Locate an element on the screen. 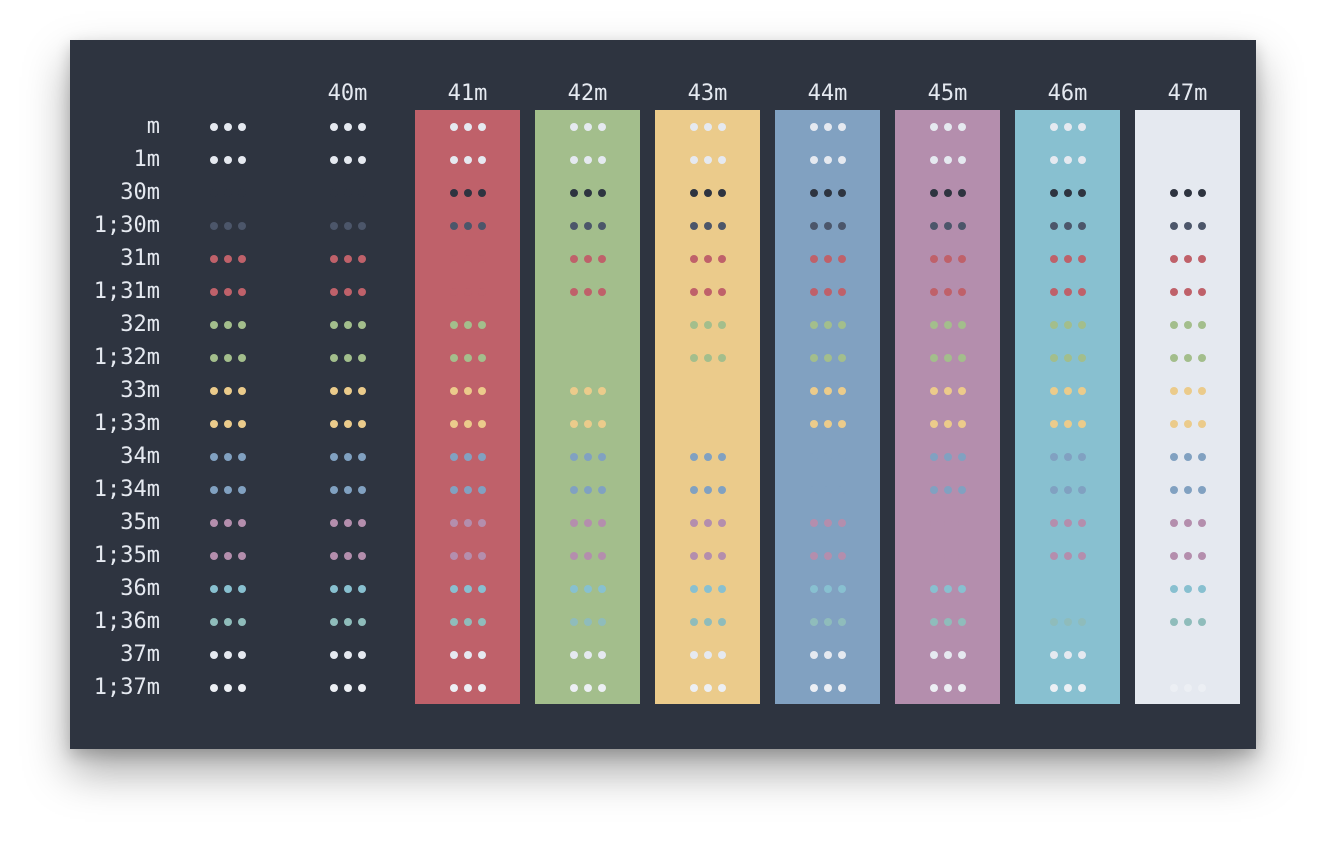 The image size is (1326, 849). column-header: 43m is located at coordinates (707, 93).